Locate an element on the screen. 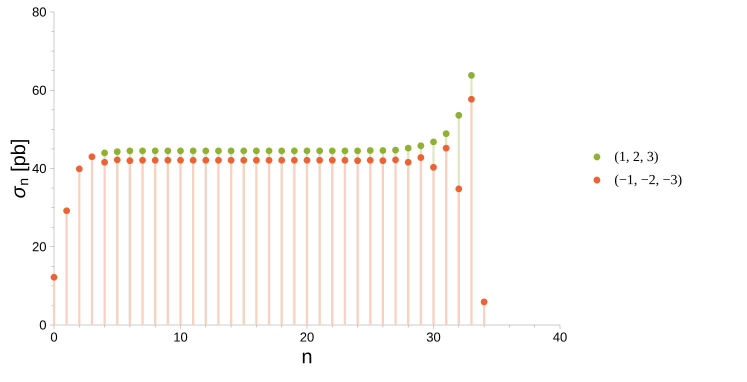 The width and height of the screenshot is (747, 382). legend-label: (1, 2, 3) is located at coordinates (636, 157).